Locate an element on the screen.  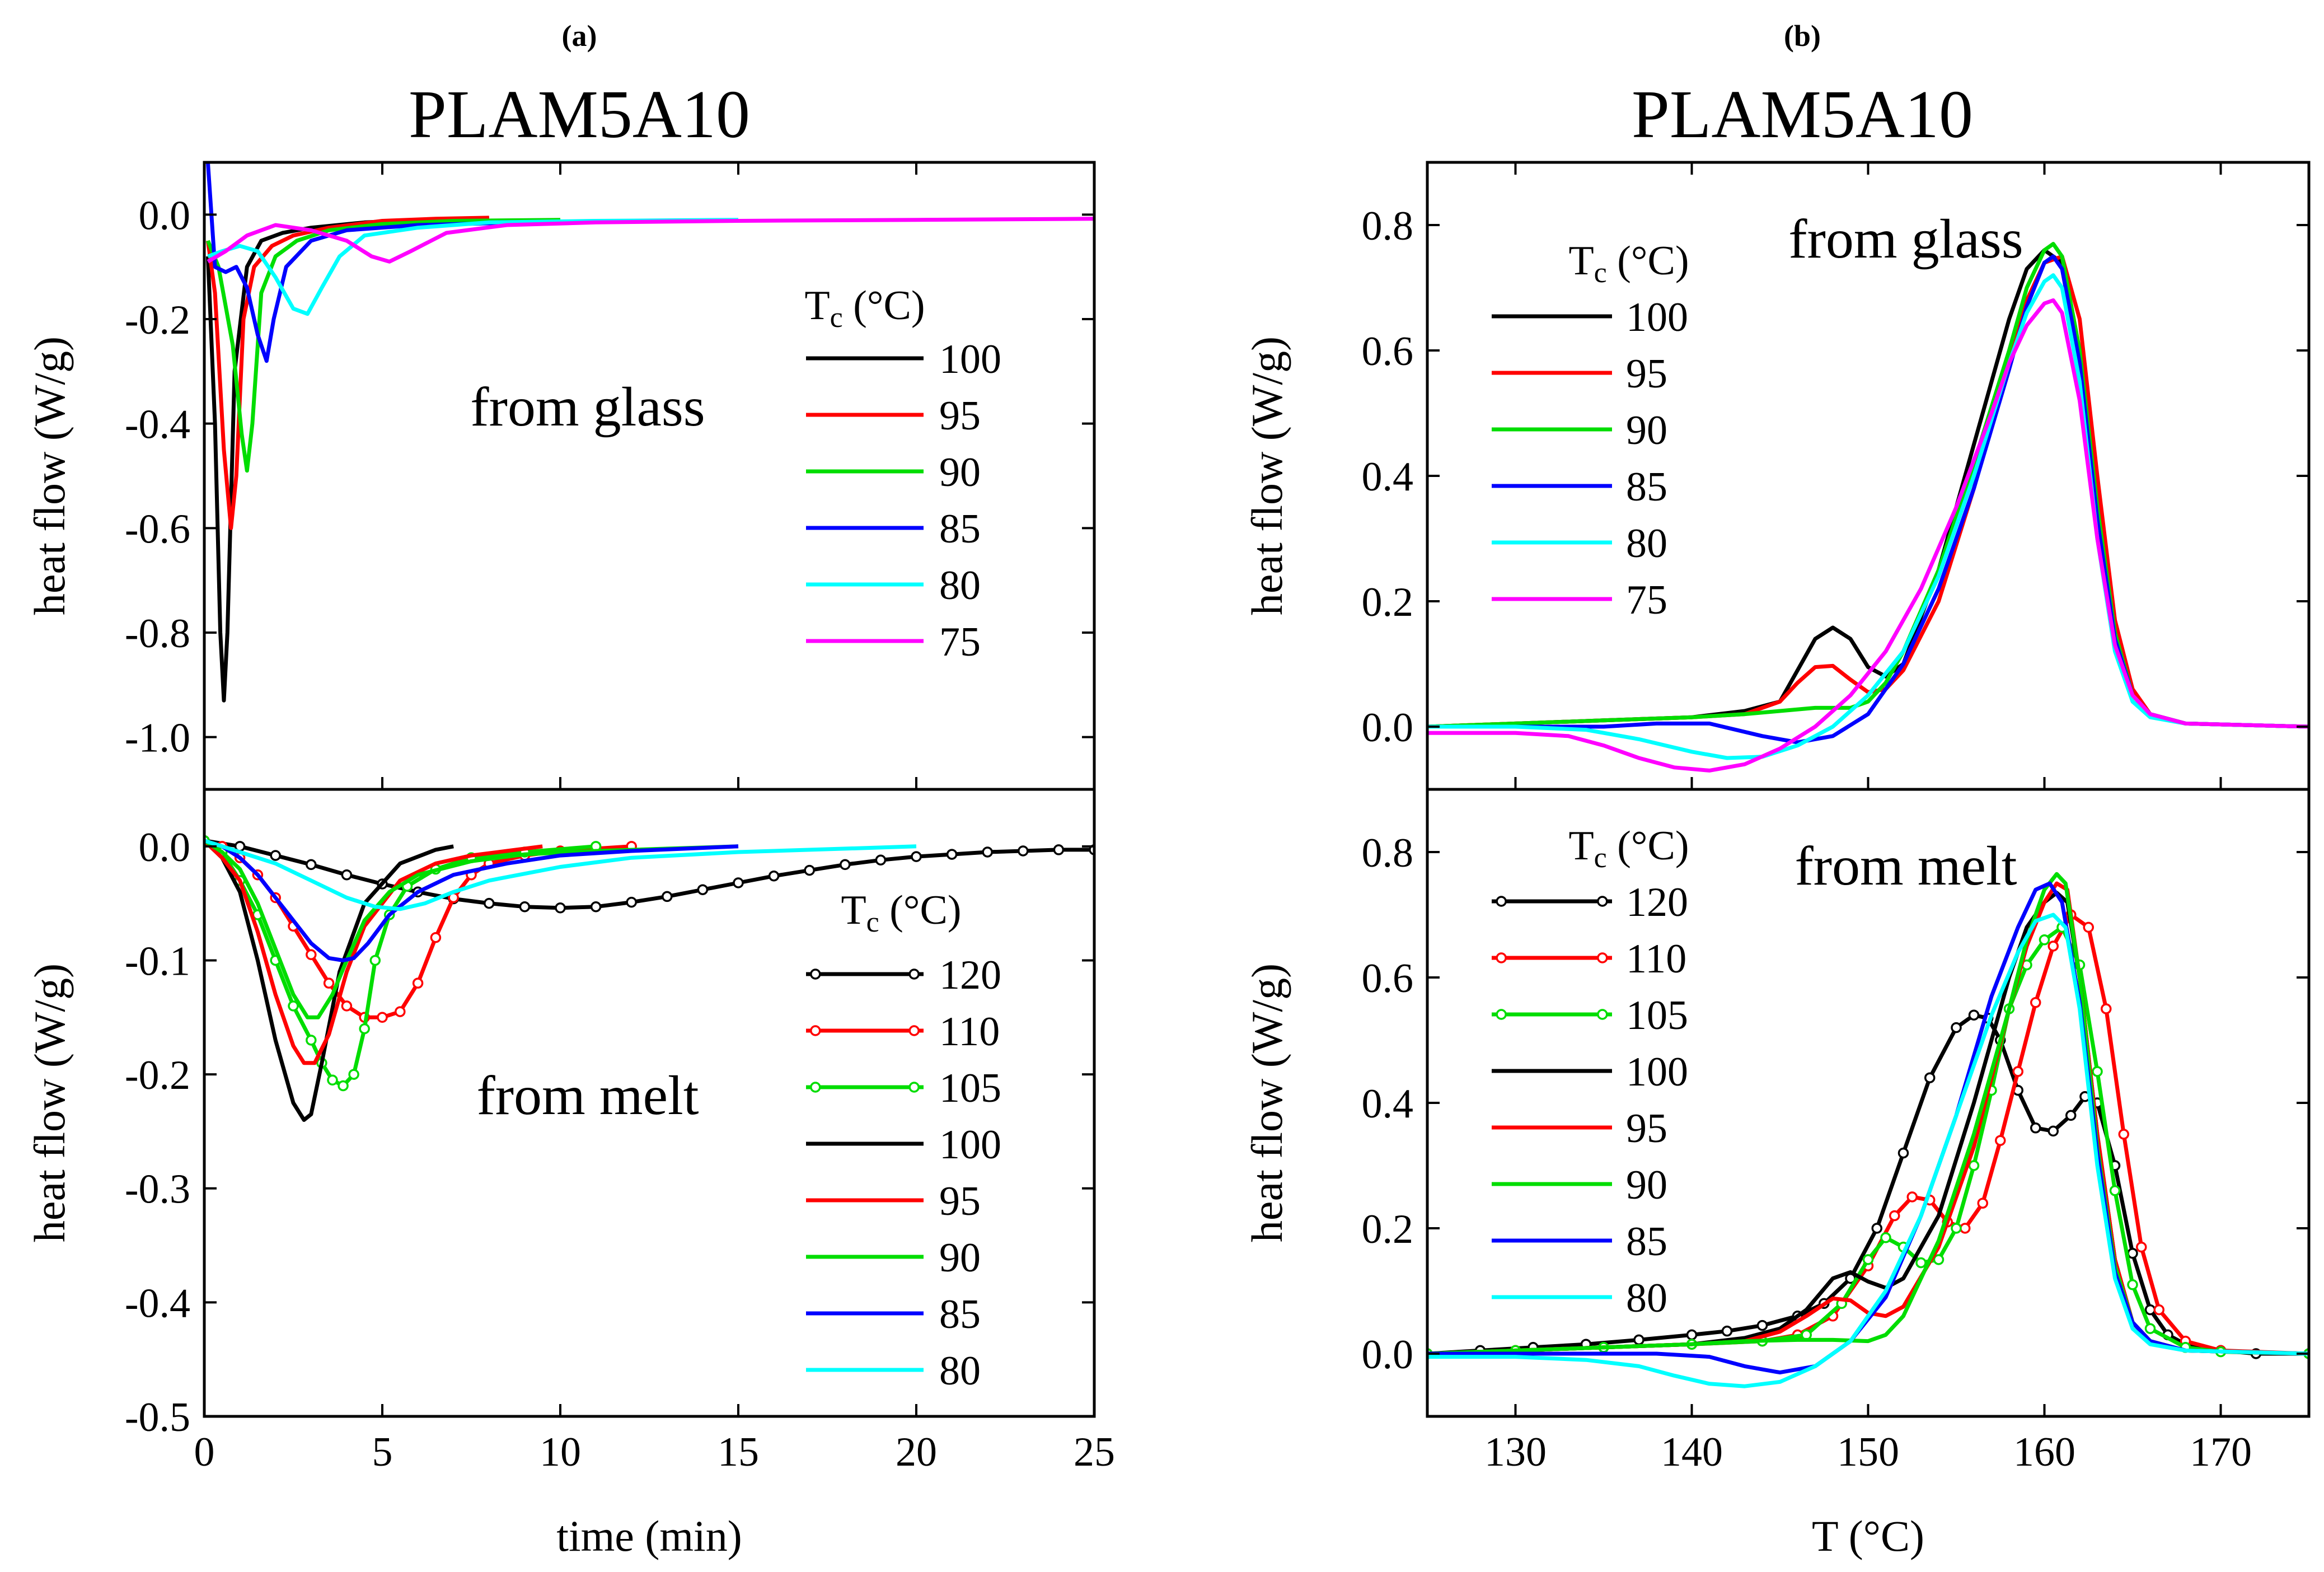
plot-area-a-bottom is located at coordinates (649, 979).